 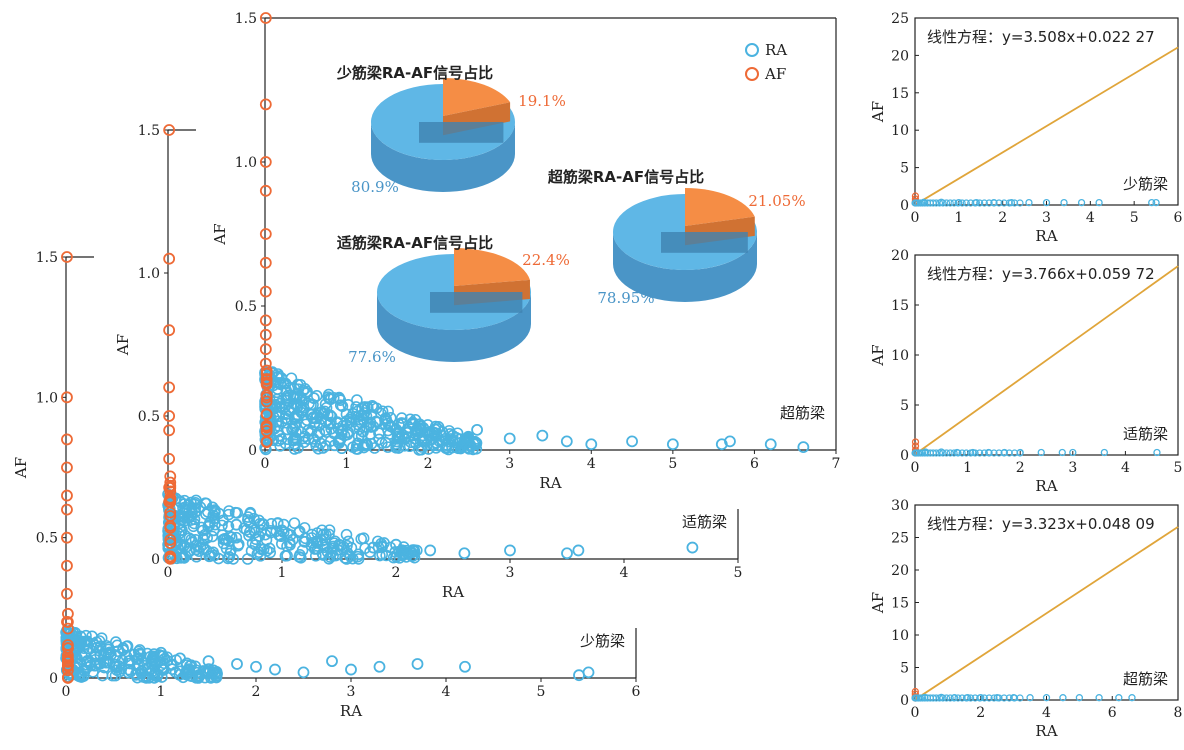 What do you see at coordinates (1046, 713) in the screenshot?
I see `x-tick-label: 4` at bounding box center [1046, 713].